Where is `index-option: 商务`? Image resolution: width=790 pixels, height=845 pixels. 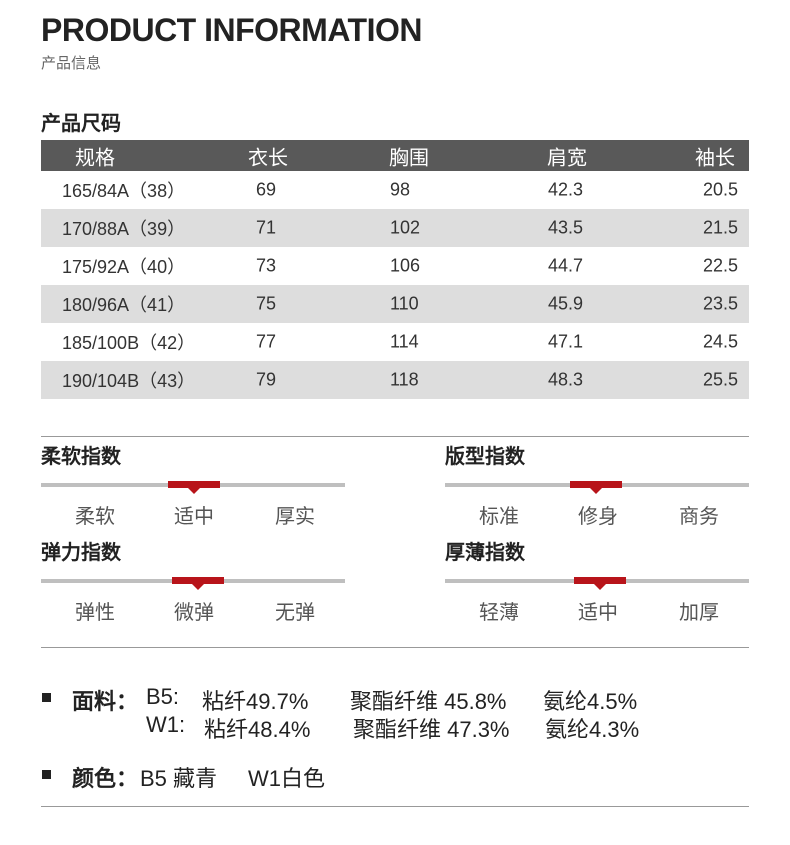
index-option: 商务 is located at coordinates (699, 517).